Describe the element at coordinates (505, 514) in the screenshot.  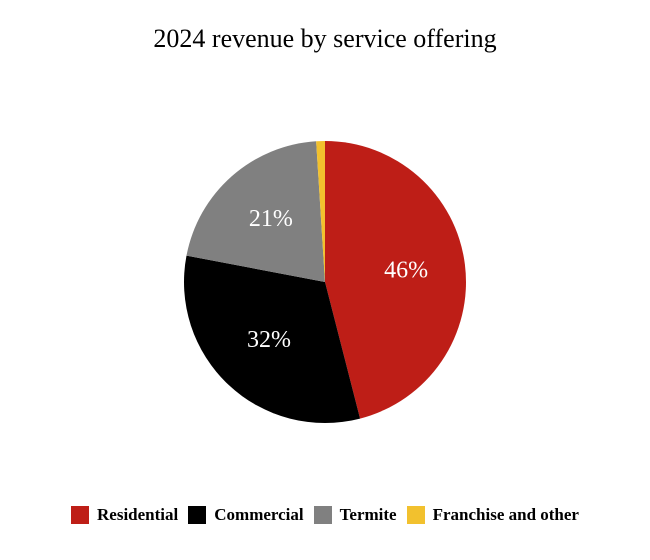
I see `legend-label-franchise-and-other: Franchise and other` at that location.